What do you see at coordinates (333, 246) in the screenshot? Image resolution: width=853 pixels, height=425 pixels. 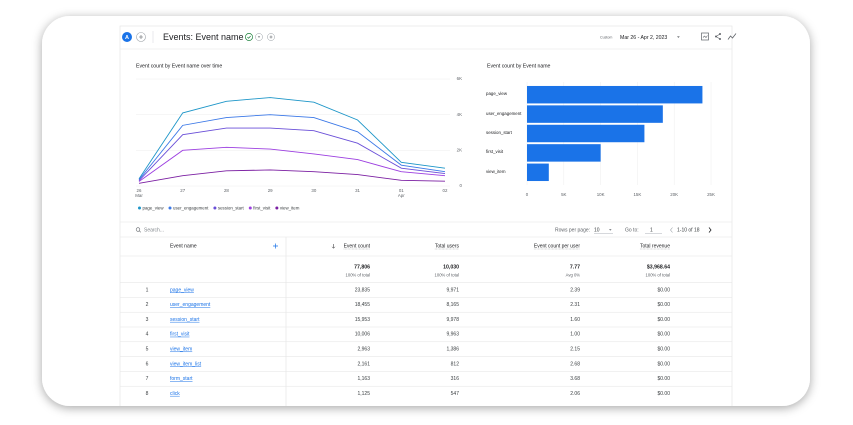 I see `sort-arrow` at bounding box center [333, 246].